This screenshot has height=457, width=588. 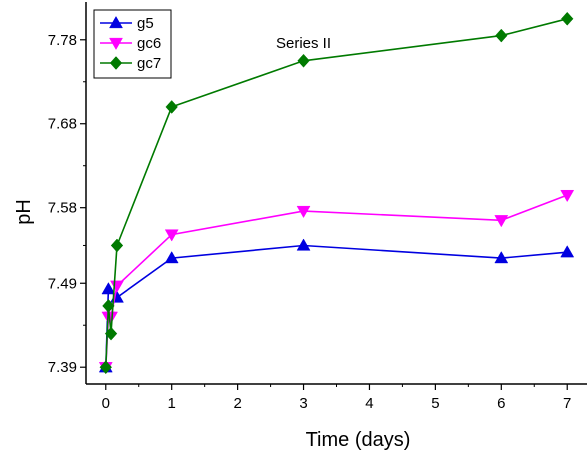 What do you see at coordinates (106, 403) in the screenshot?
I see `x-tick-label: 0` at bounding box center [106, 403].